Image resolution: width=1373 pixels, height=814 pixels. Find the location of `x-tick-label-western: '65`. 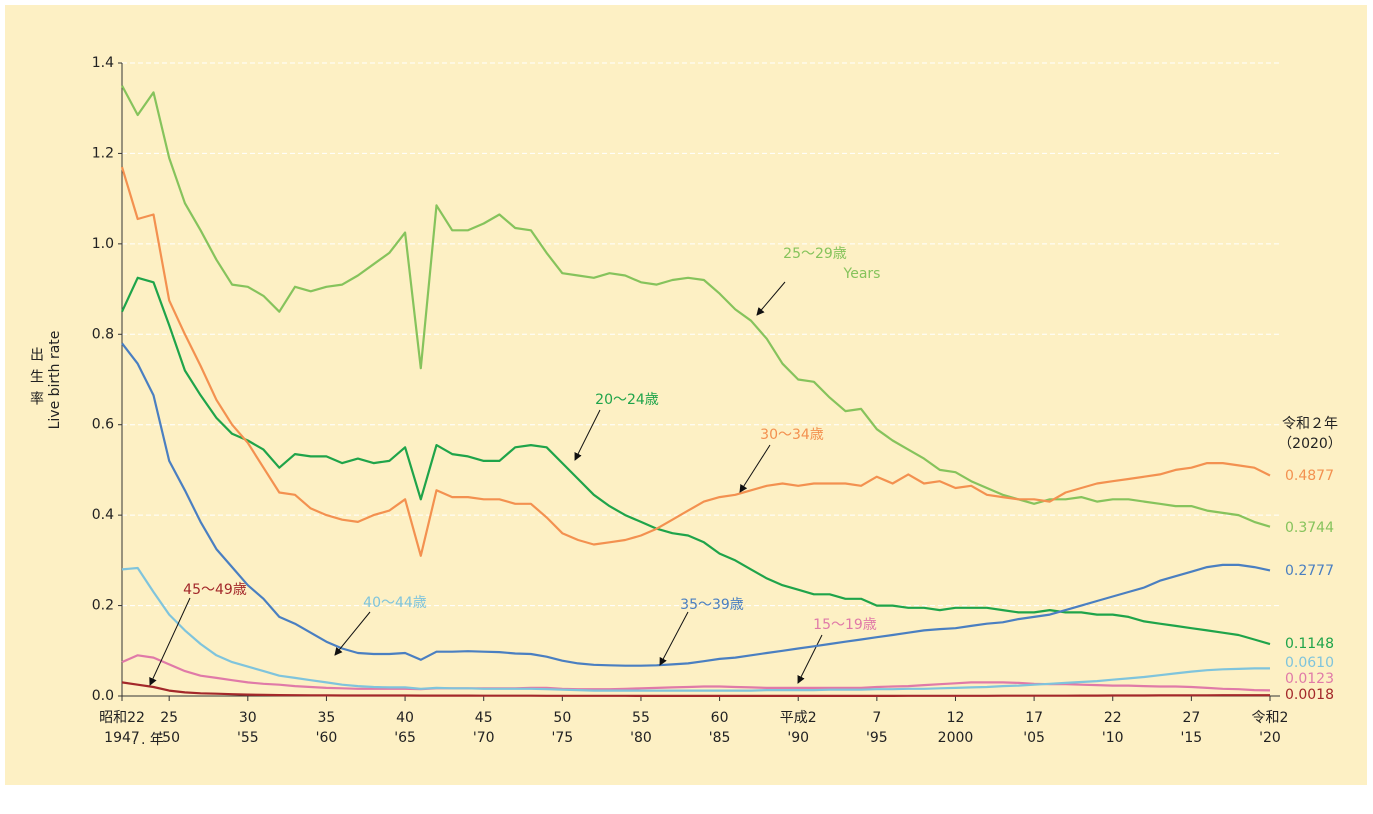

x-tick-label-western: '65 is located at coordinates (405, 738).